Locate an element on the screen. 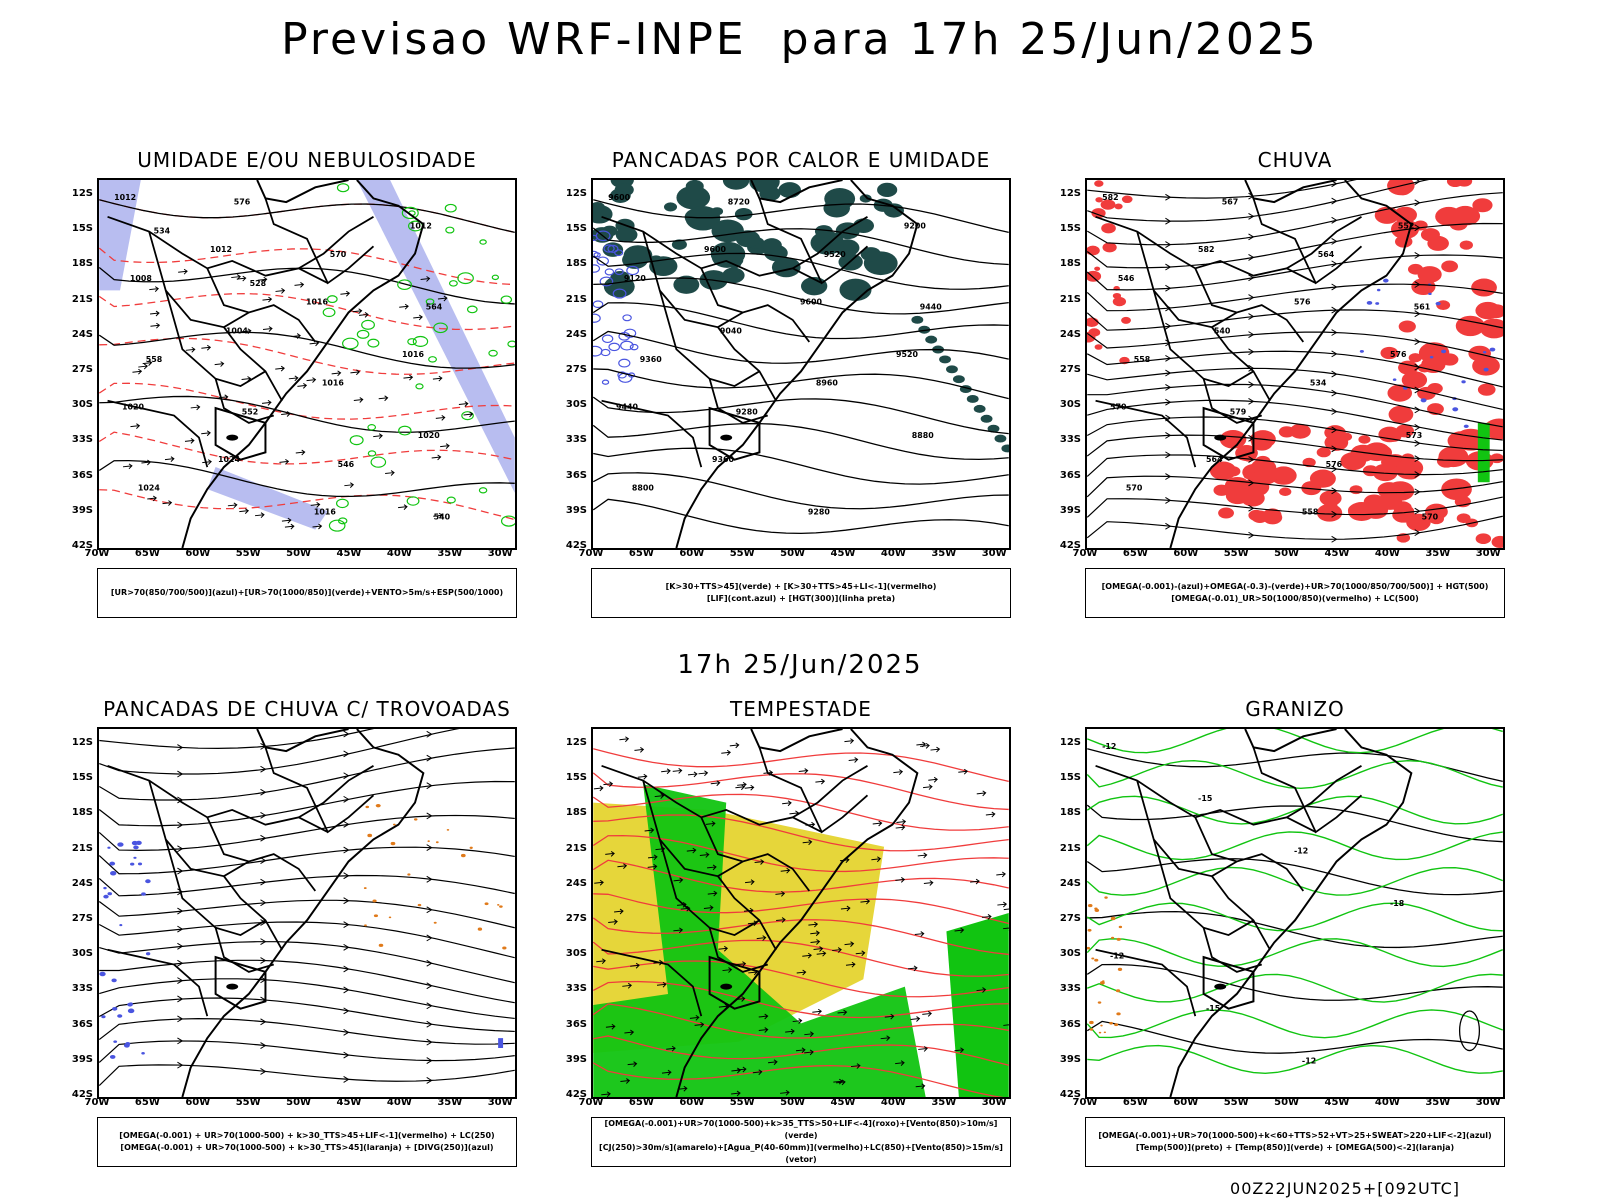 The width and height of the screenshot is (1600, 1200). omega-area is located at coordinates (1463, 382).